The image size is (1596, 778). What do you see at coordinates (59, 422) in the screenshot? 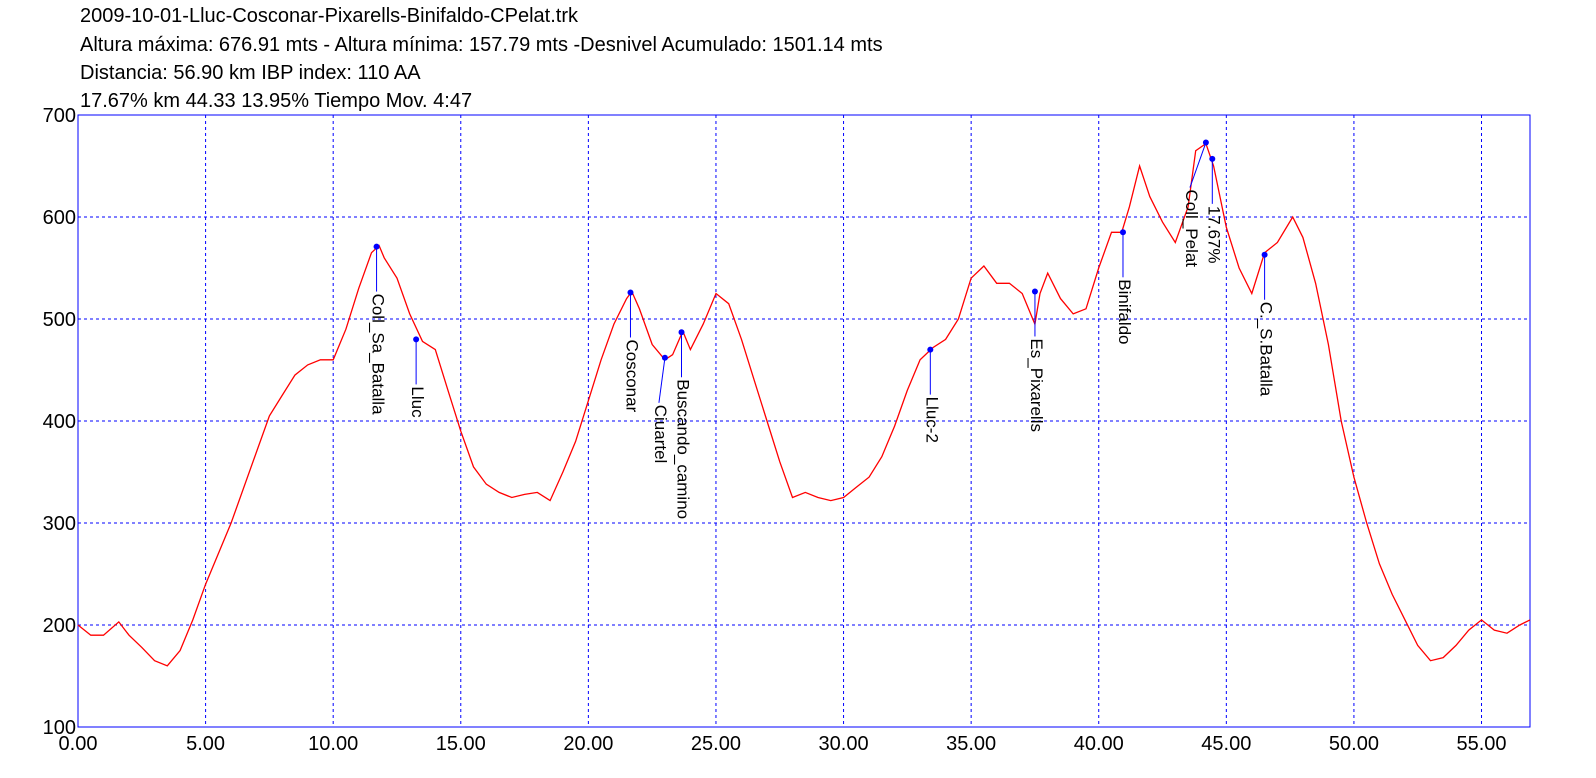
I see `y-tick-label: 400` at bounding box center [59, 422].